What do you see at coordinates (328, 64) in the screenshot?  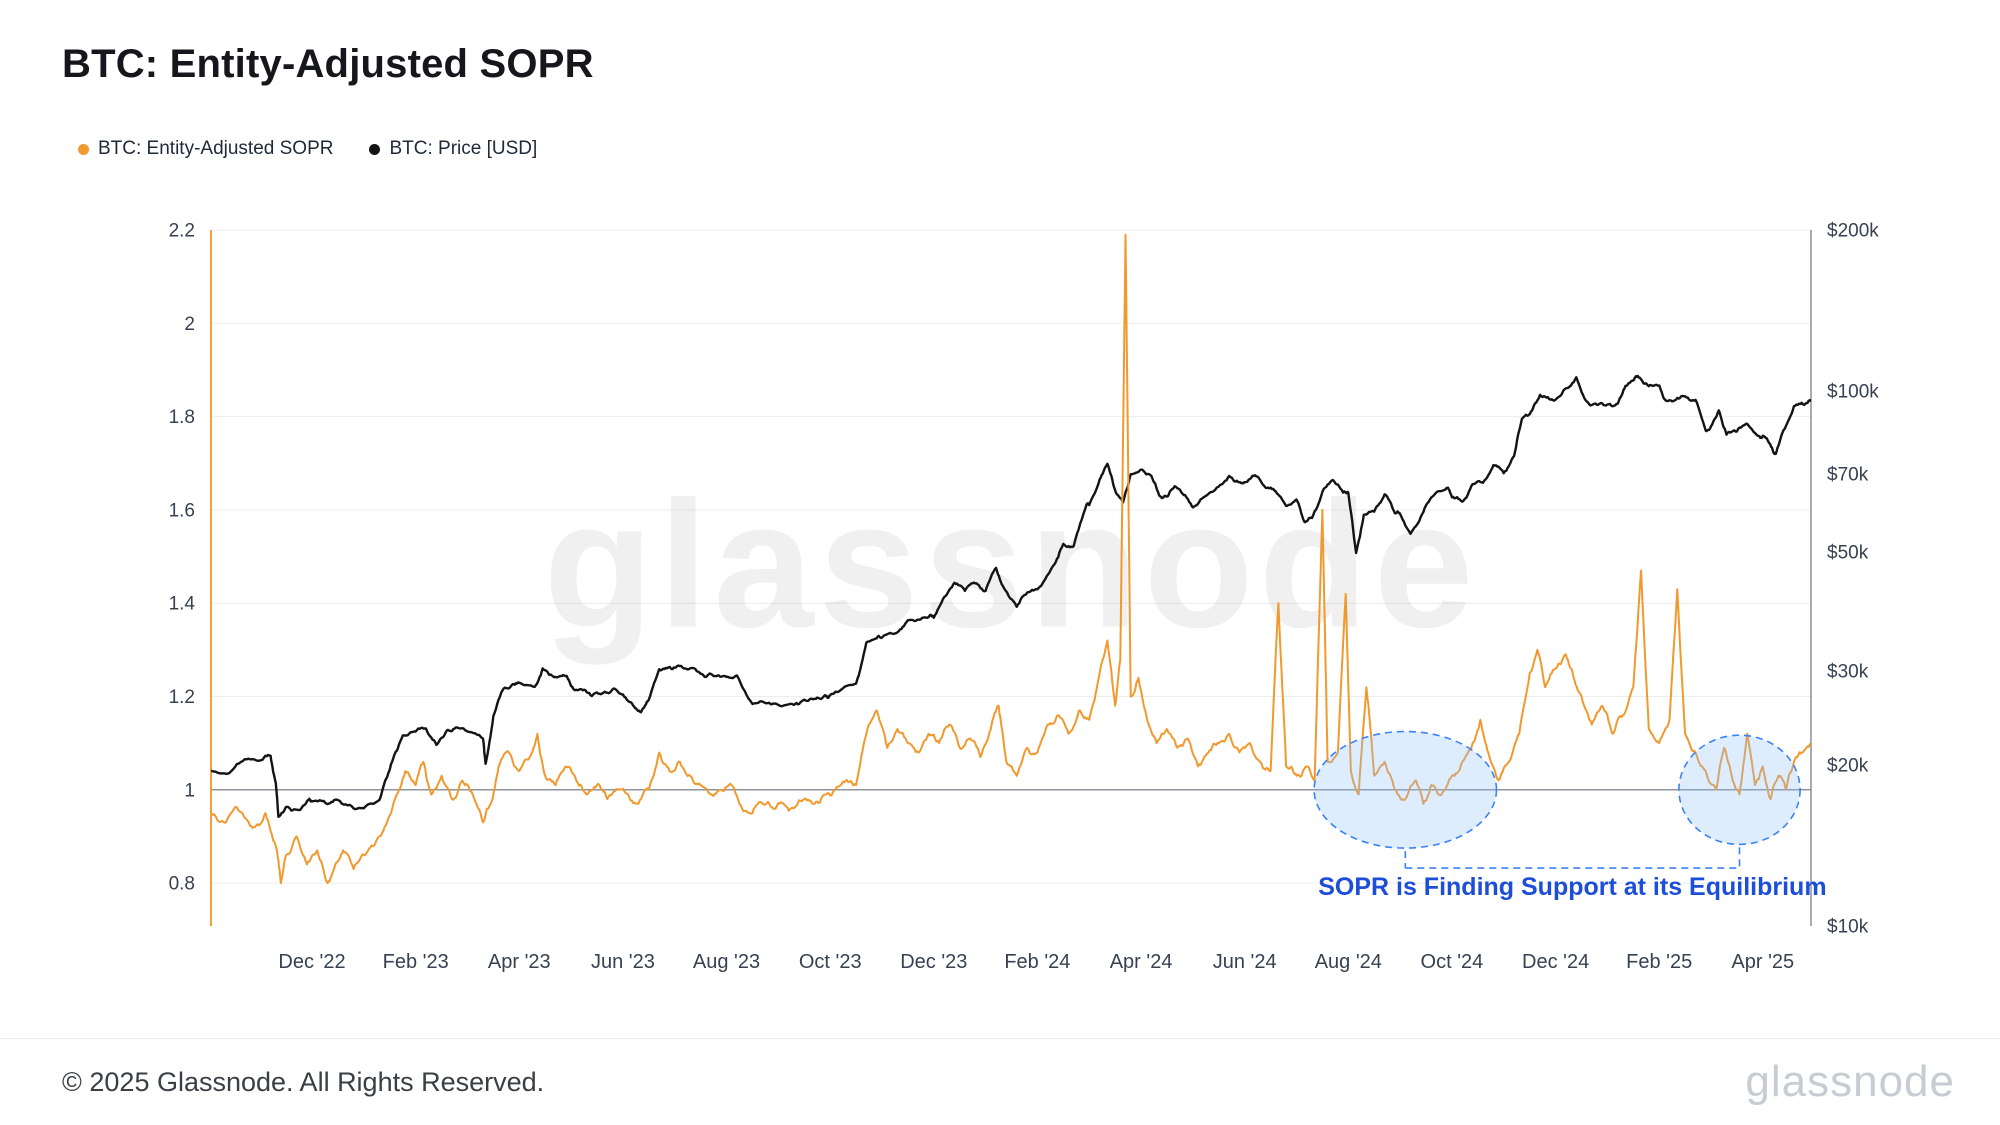 I see `page-title: BTC: Entity-Adjusted SOPR` at bounding box center [328, 64].